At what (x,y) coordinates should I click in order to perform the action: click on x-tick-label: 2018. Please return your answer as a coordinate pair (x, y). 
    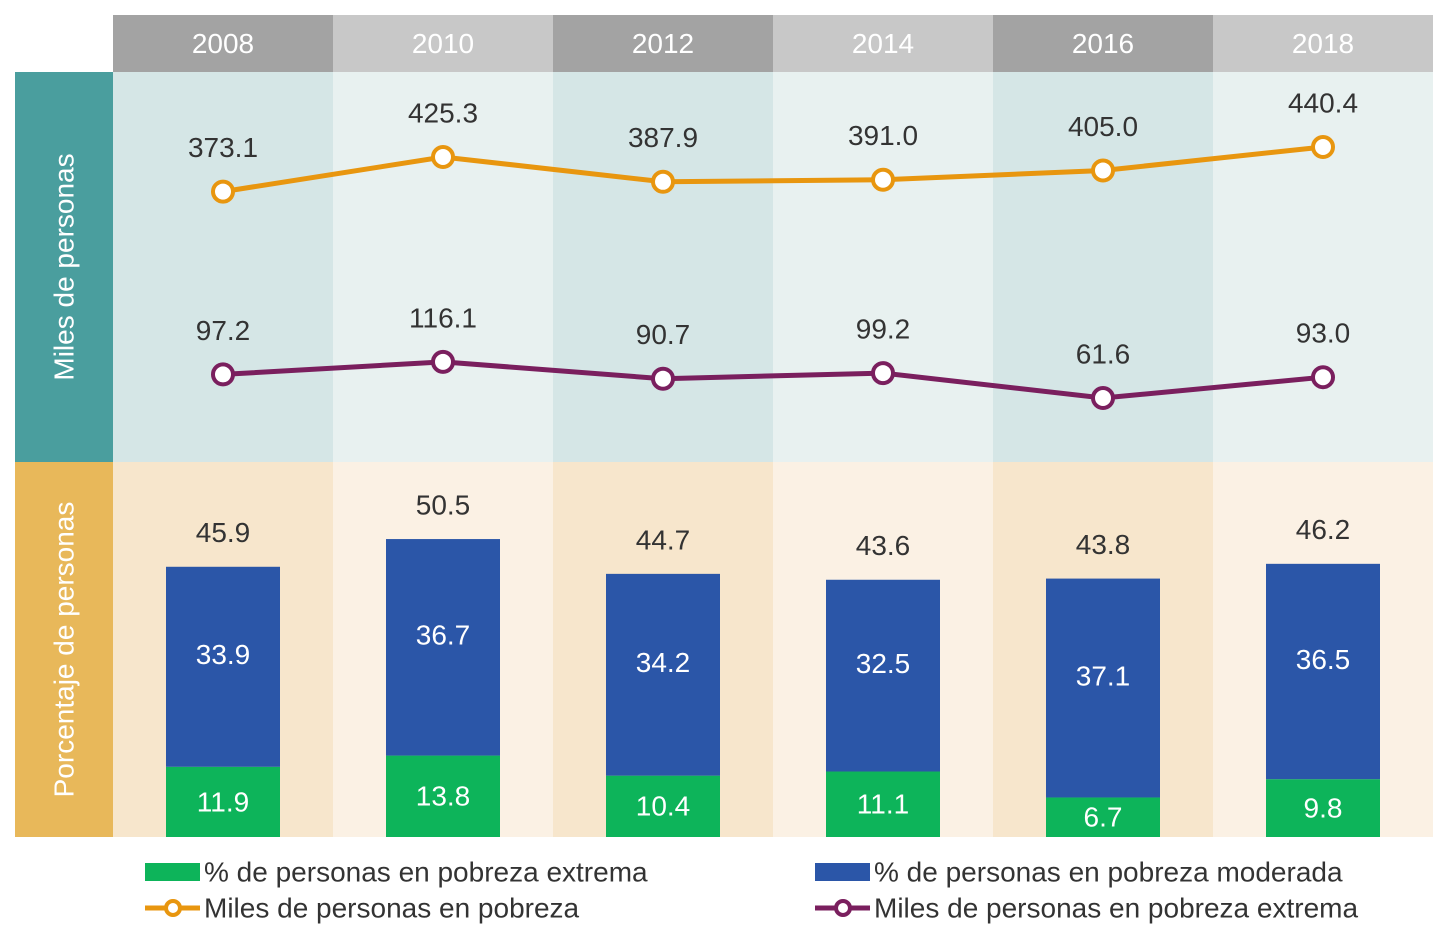
    Looking at the image, I should click on (1323, 43).